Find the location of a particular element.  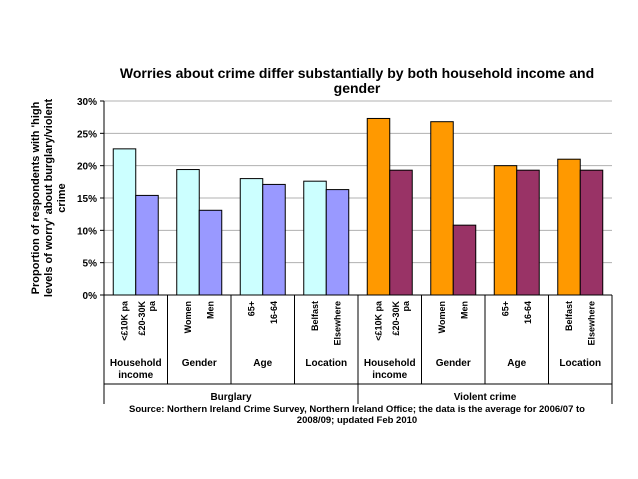

chart-title: gender is located at coordinates (357, 88).